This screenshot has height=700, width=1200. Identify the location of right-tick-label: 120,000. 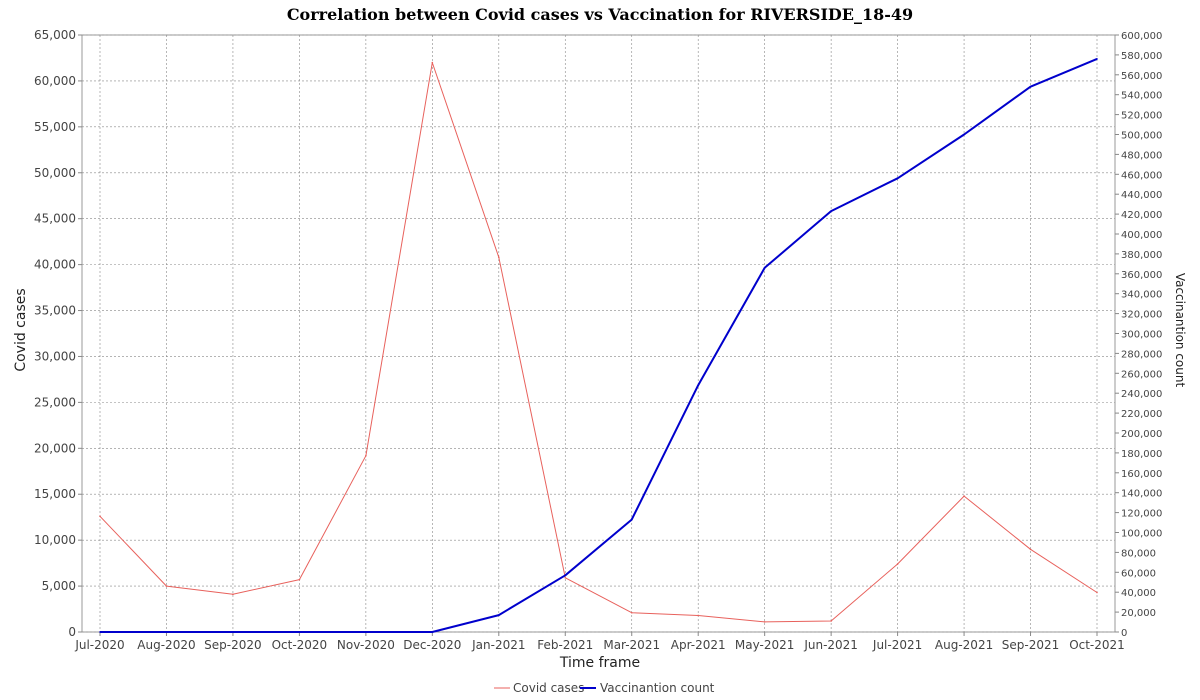
(1141, 514).